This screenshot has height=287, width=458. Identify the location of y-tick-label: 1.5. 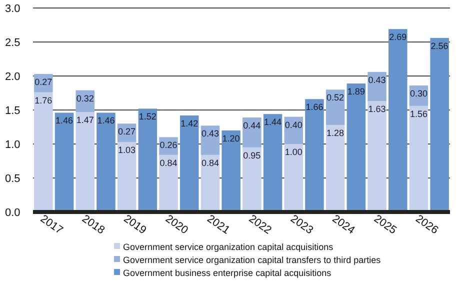
(12, 111).